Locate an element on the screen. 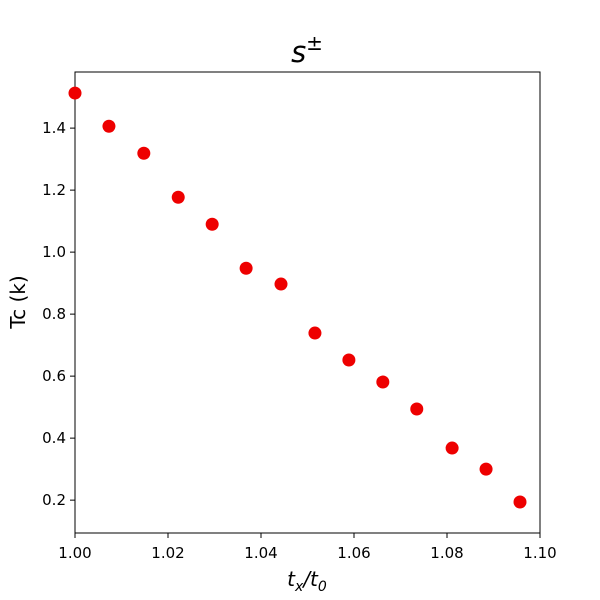  x-tick-label: 1.08 is located at coordinates (446, 553).